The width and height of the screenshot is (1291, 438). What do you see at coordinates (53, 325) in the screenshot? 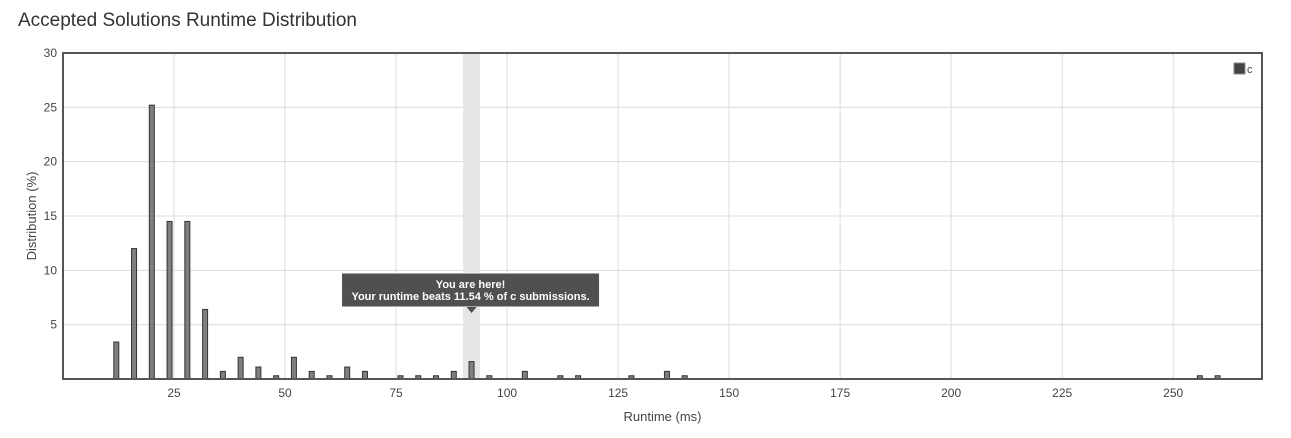
I see `y-tick-label-5: 5` at bounding box center [53, 325].